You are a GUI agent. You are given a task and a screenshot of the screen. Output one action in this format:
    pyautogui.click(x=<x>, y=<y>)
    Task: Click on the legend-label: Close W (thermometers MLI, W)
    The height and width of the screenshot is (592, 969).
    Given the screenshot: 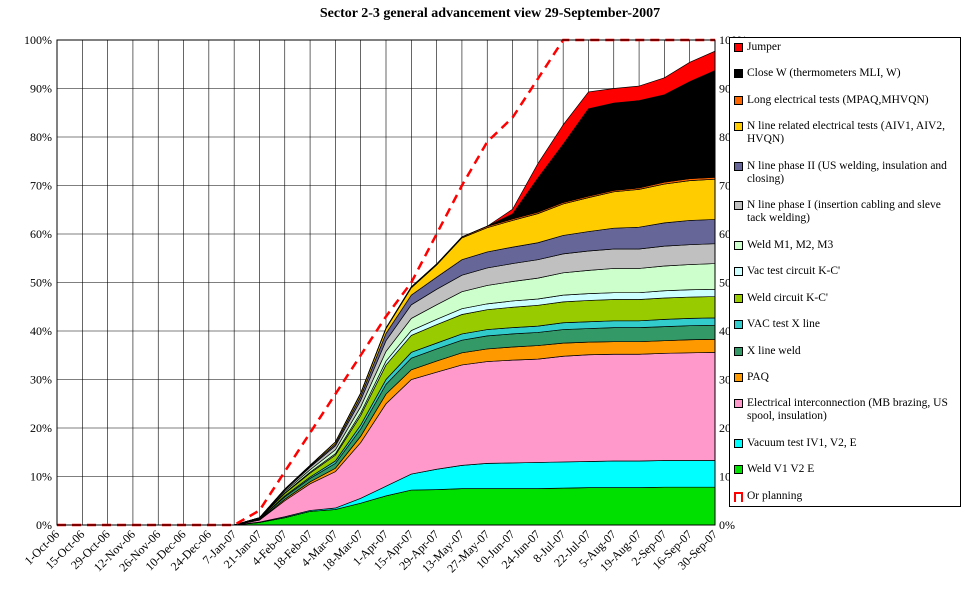 What is the action you would take?
    pyautogui.click(x=824, y=73)
    